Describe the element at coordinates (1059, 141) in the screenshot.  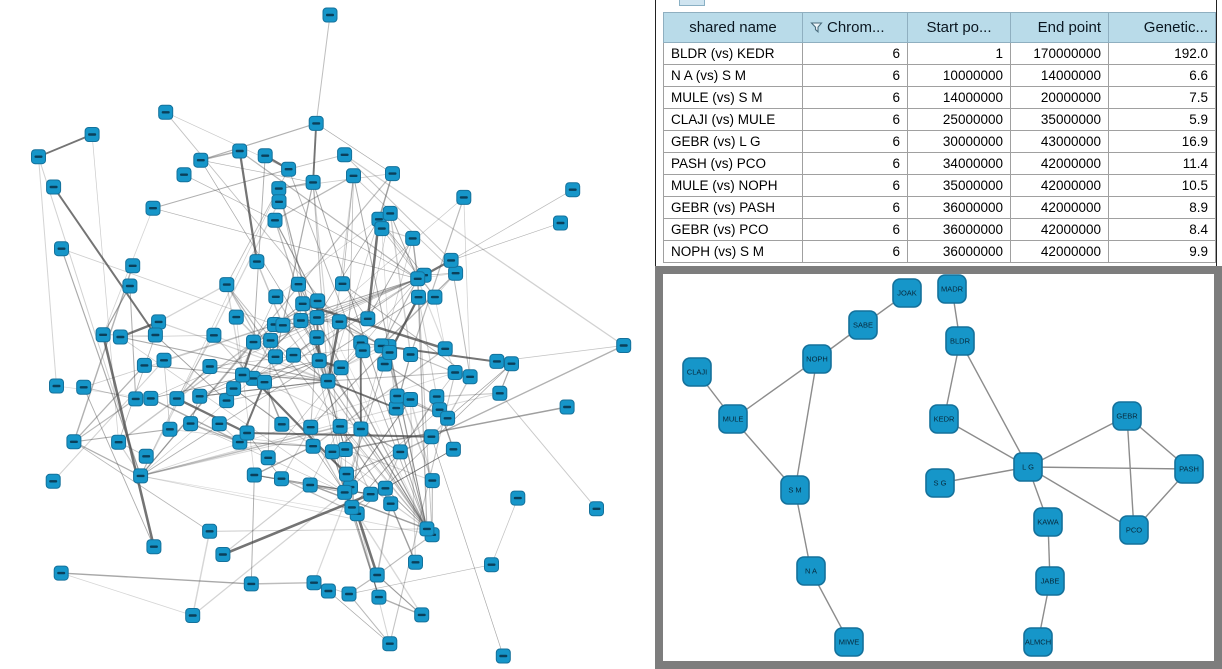
I see `table-cell: 43000000` at that location.